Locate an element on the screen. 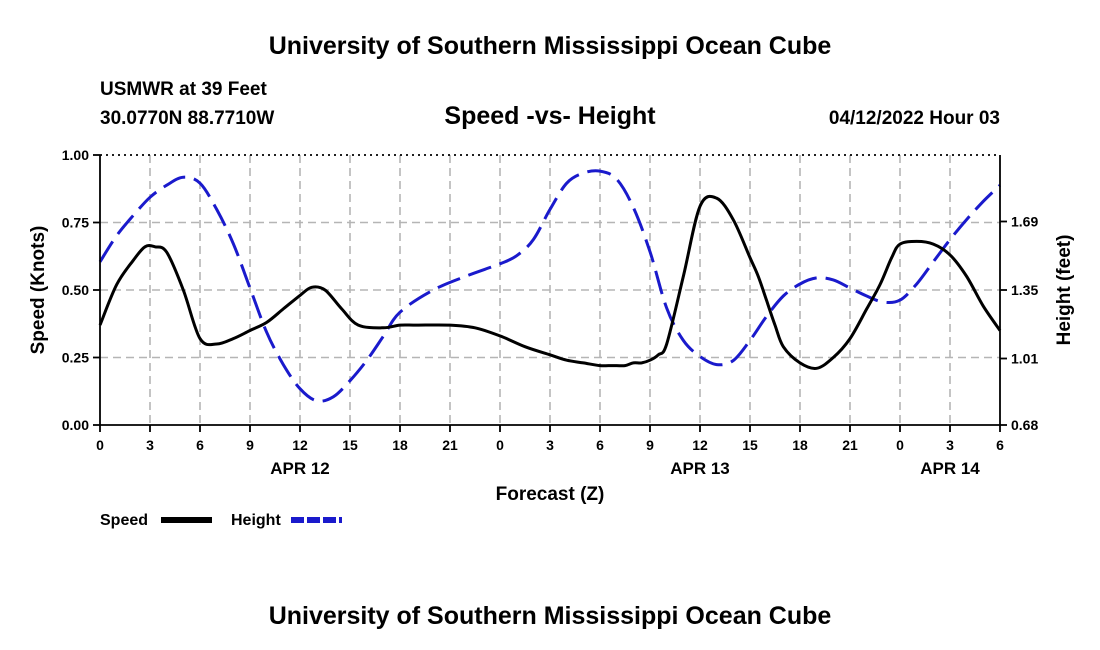 This screenshot has height=650, width=1100. y-tick-label: 0.00 is located at coordinates (75, 425).